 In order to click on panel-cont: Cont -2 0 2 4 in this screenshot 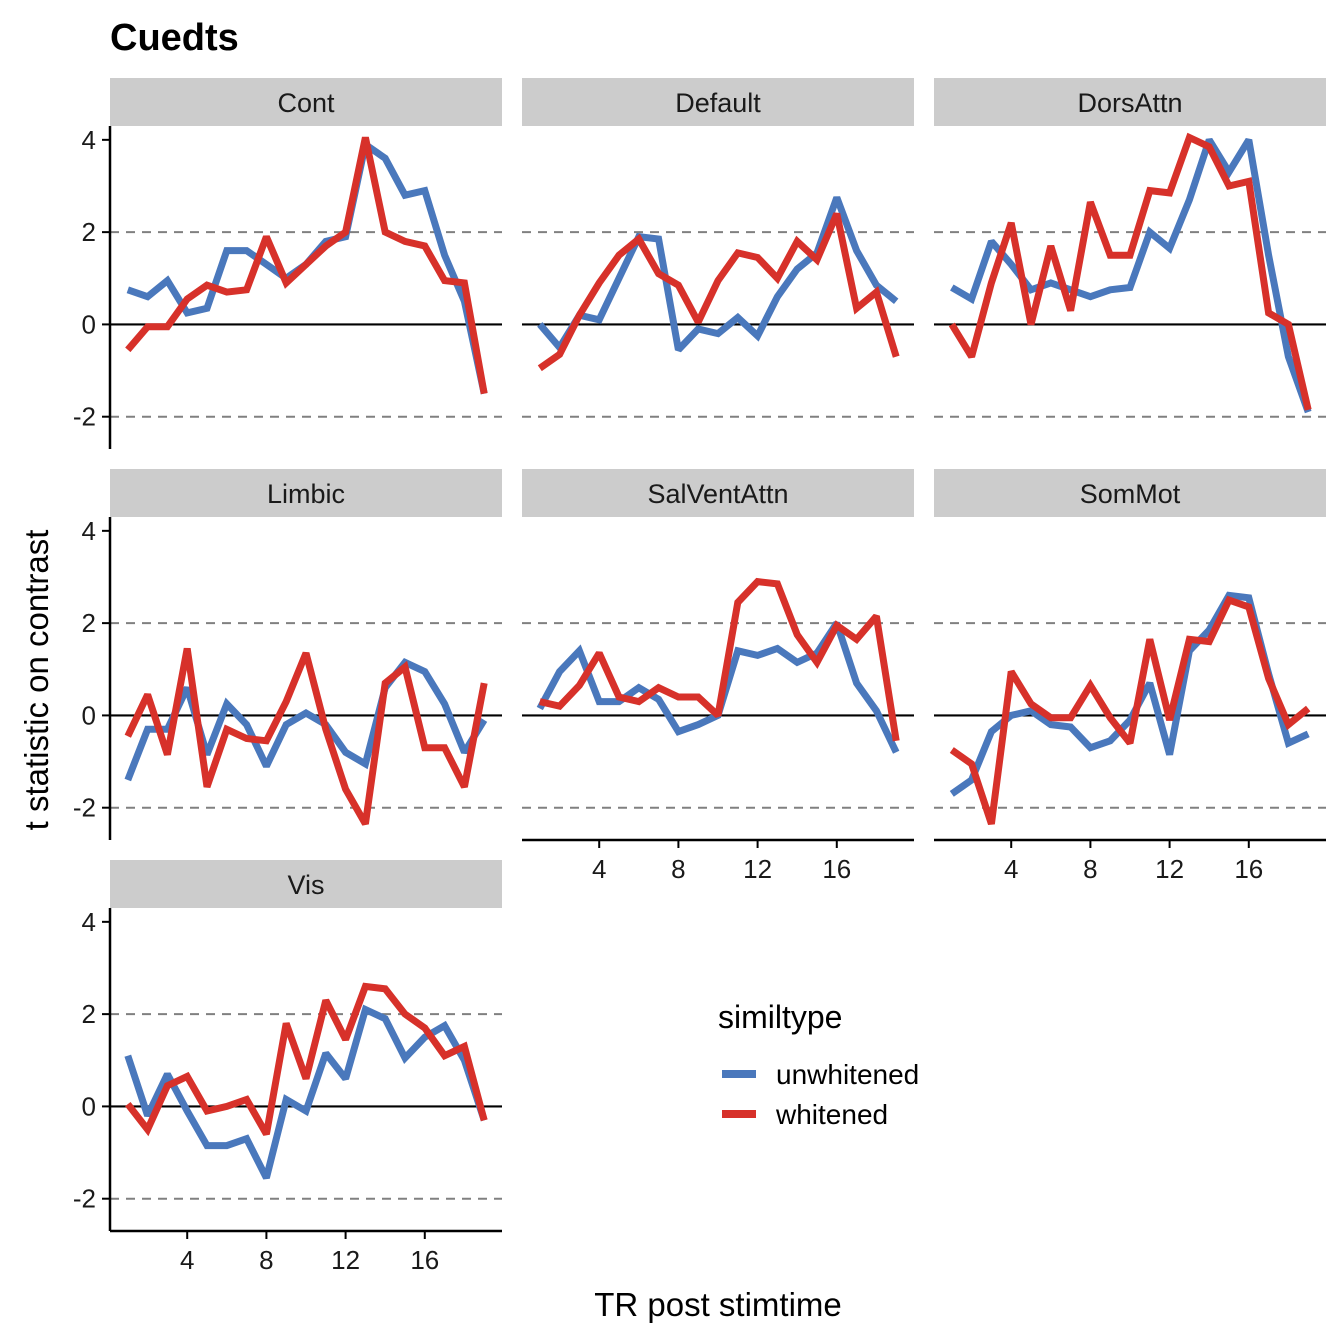, I will do `click(287, 263)`.